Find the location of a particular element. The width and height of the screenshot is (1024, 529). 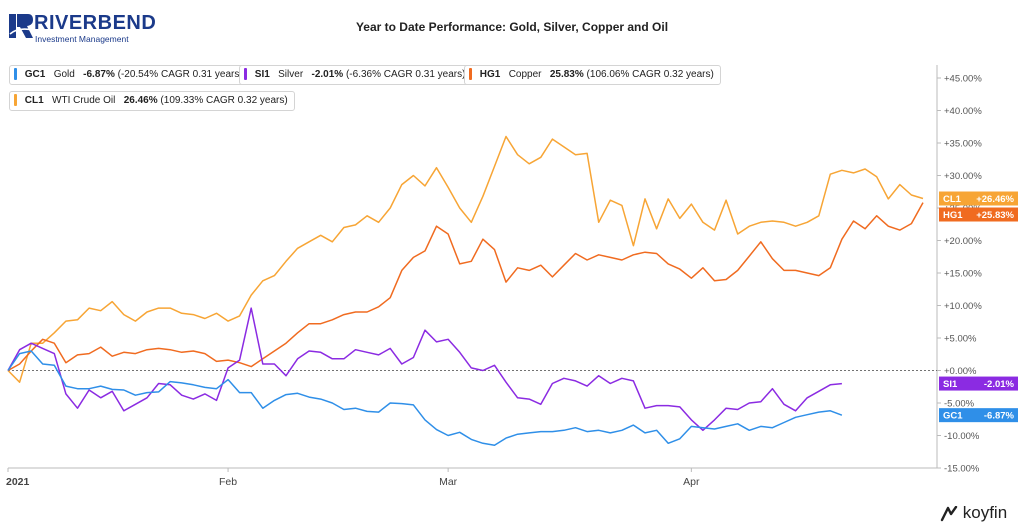

y-tick-label: +40.00% is located at coordinates (963, 111).